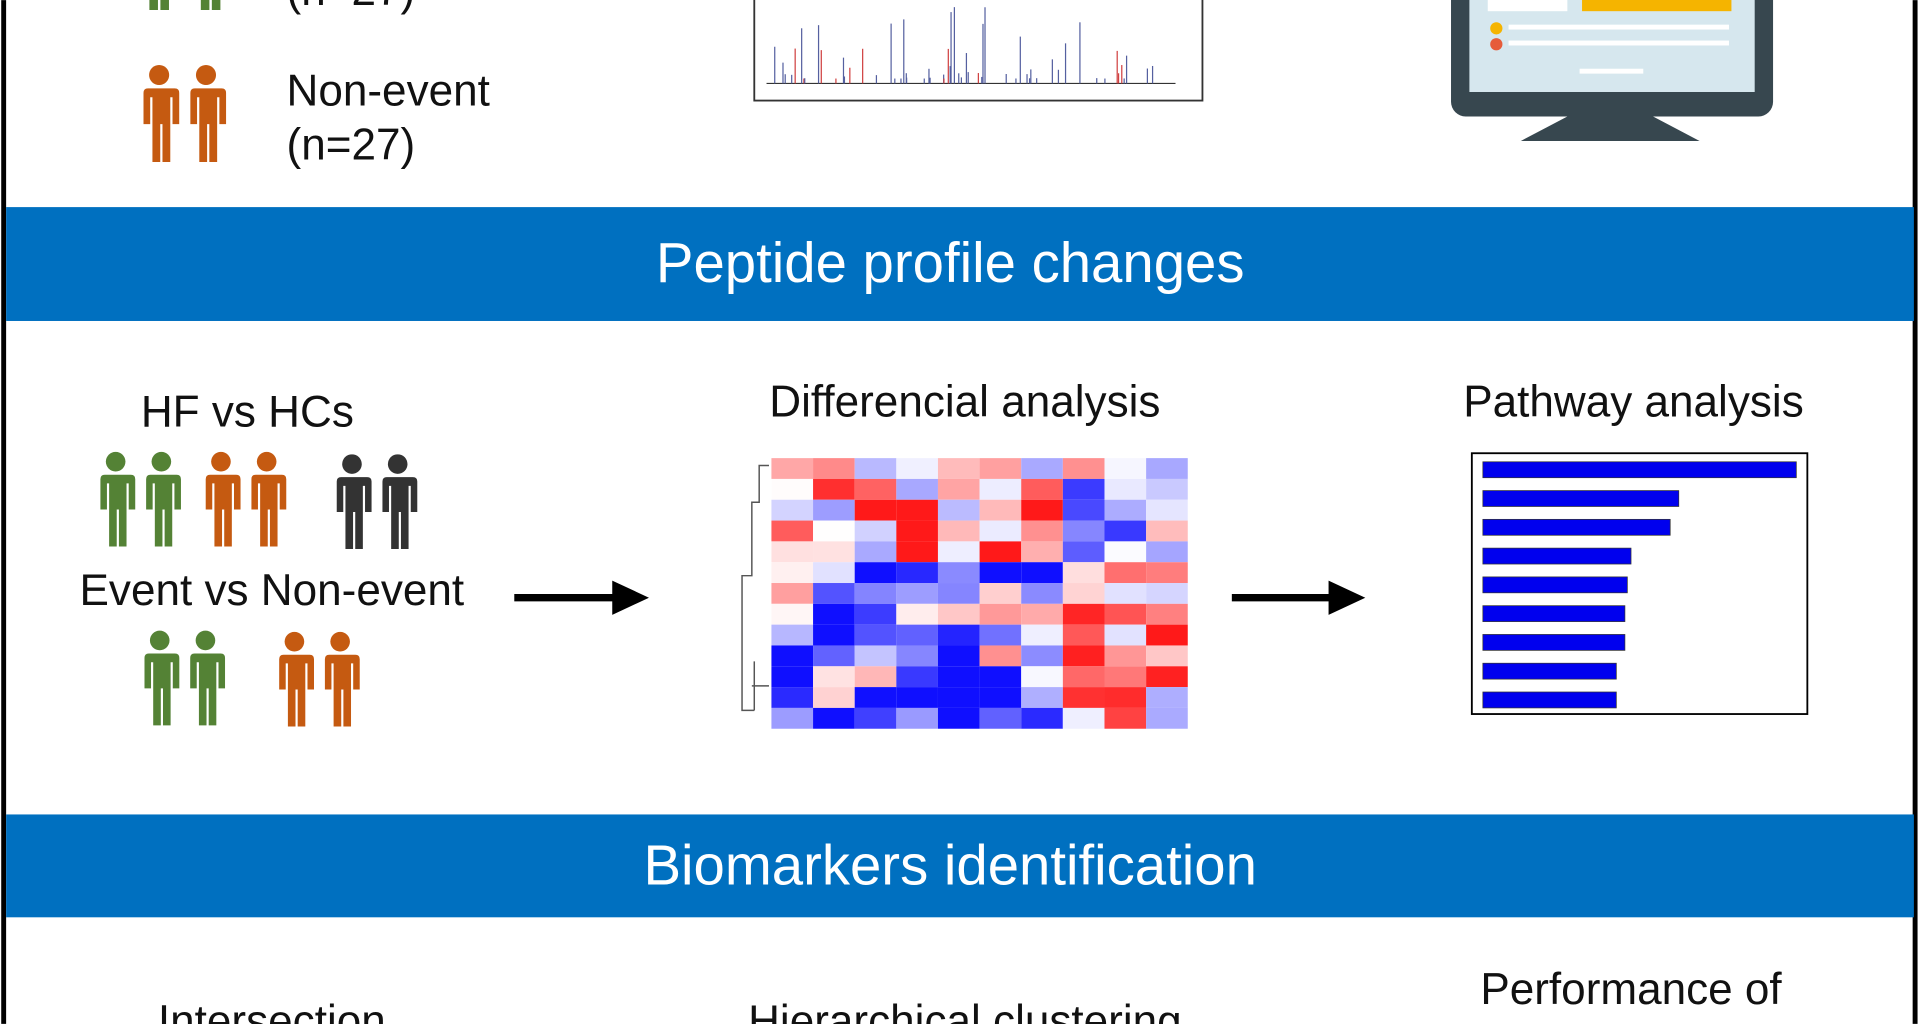 The width and height of the screenshot is (1920, 1024). What do you see at coordinates (1631, 989) in the screenshot?
I see `step-label: Performance of` at bounding box center [1631, 989].